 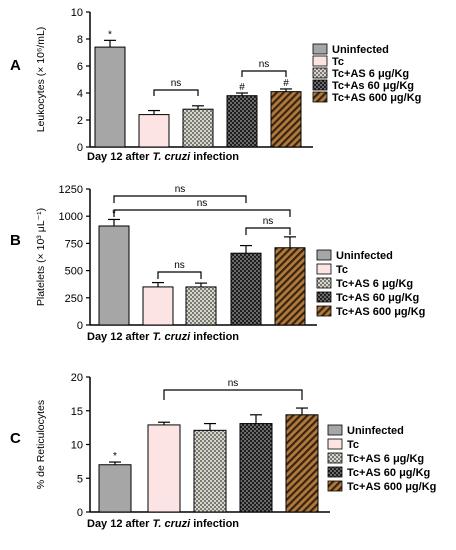 What do you see at coordinates (77, 412) in the screenshot?
I see `y-tick-label: 15` at bounding box center [77, 412].